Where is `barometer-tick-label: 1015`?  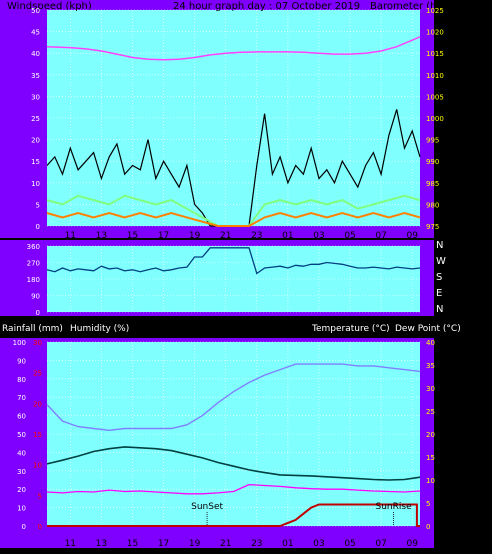 barometer-tick-label: 1015 is located at coordinates (435, 54).